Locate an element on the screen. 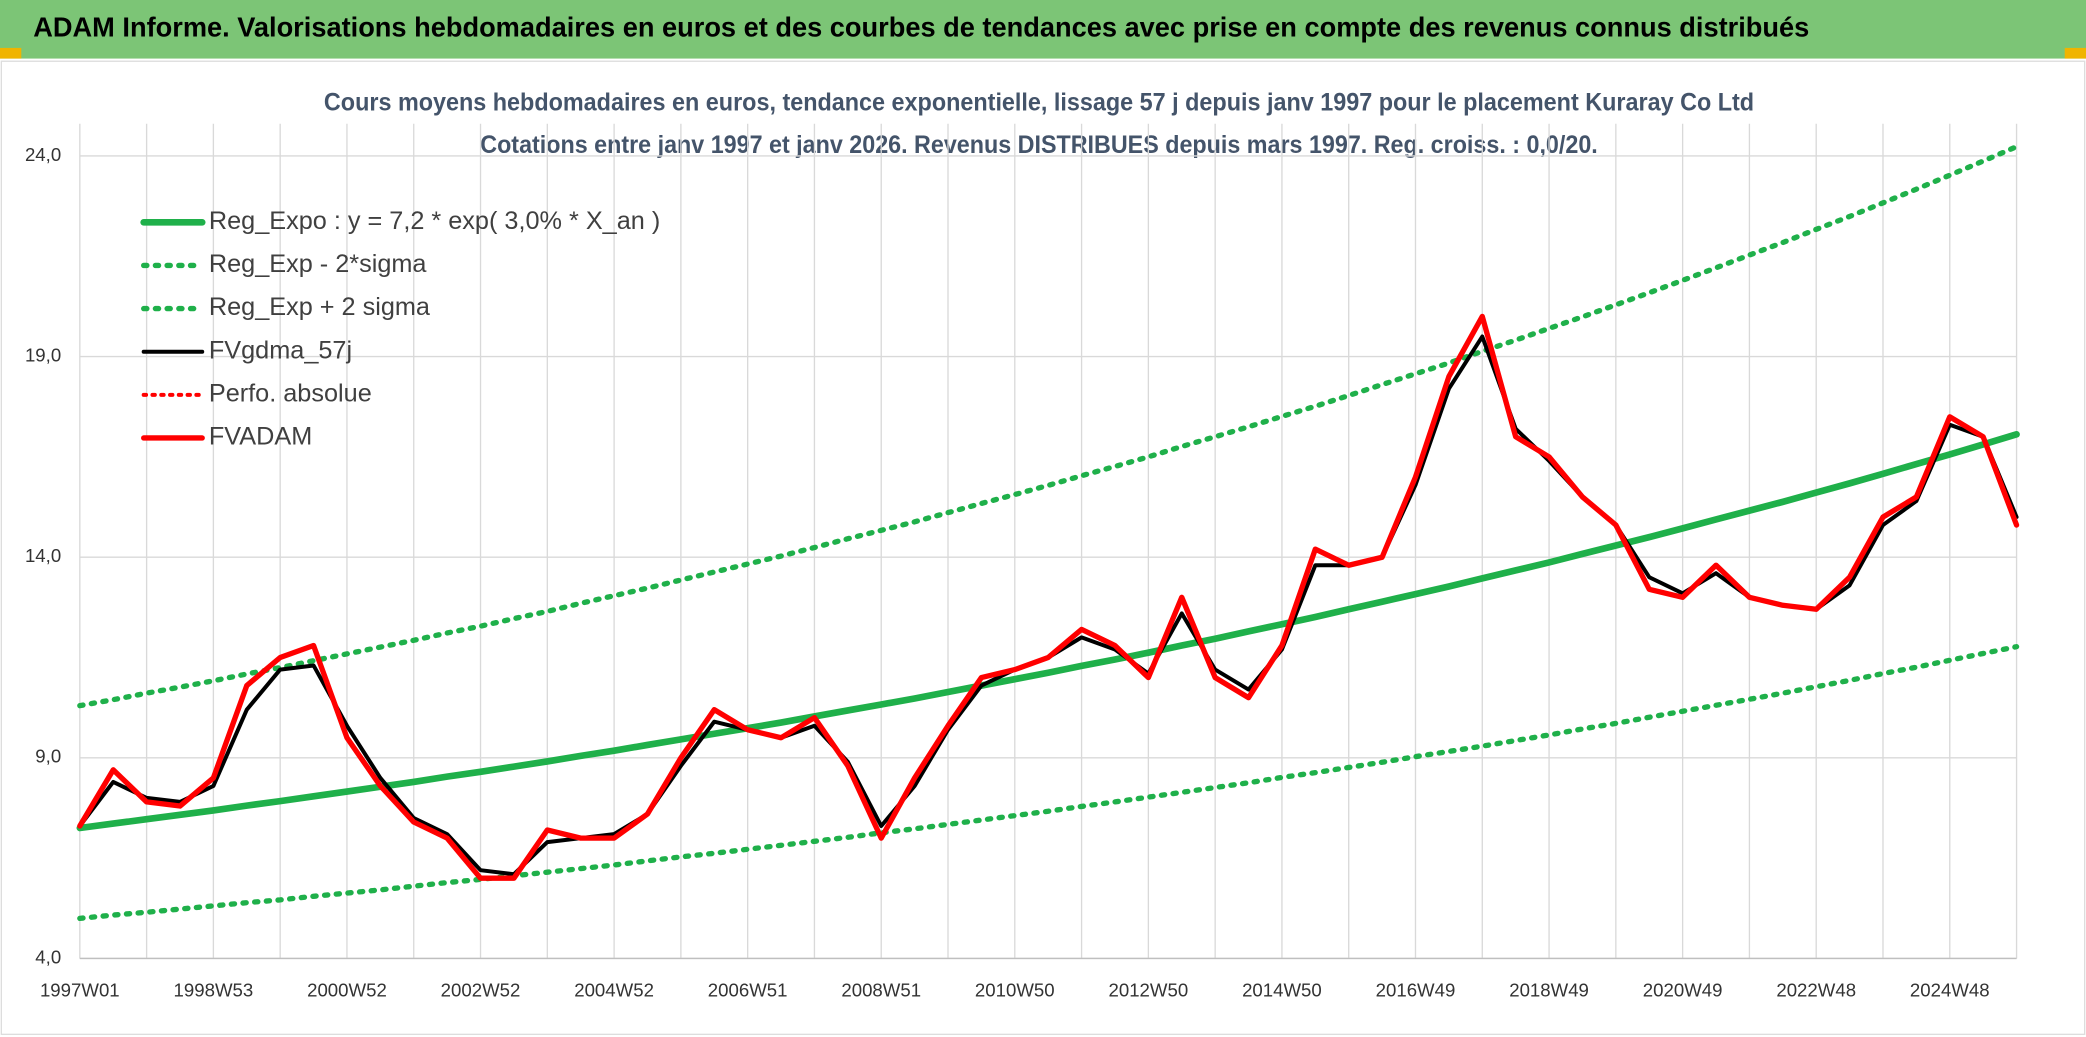  y-tick-label: 19,0 is located at coordinates (43, 354).